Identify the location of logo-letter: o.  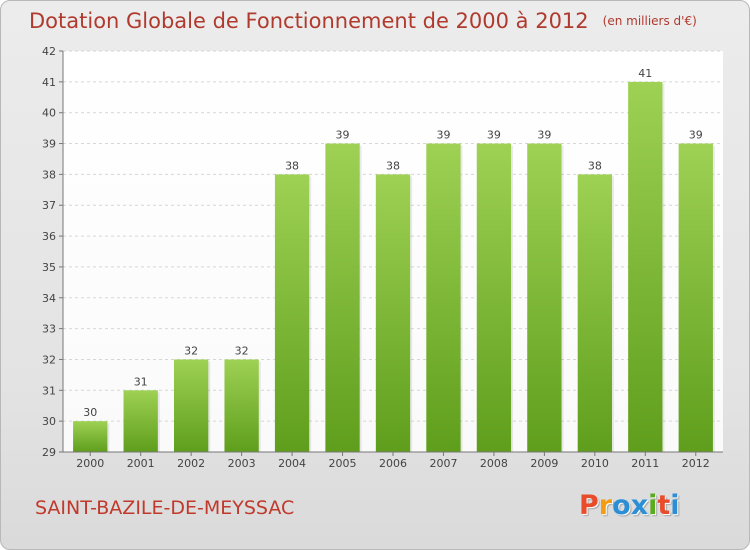
(621, 505).